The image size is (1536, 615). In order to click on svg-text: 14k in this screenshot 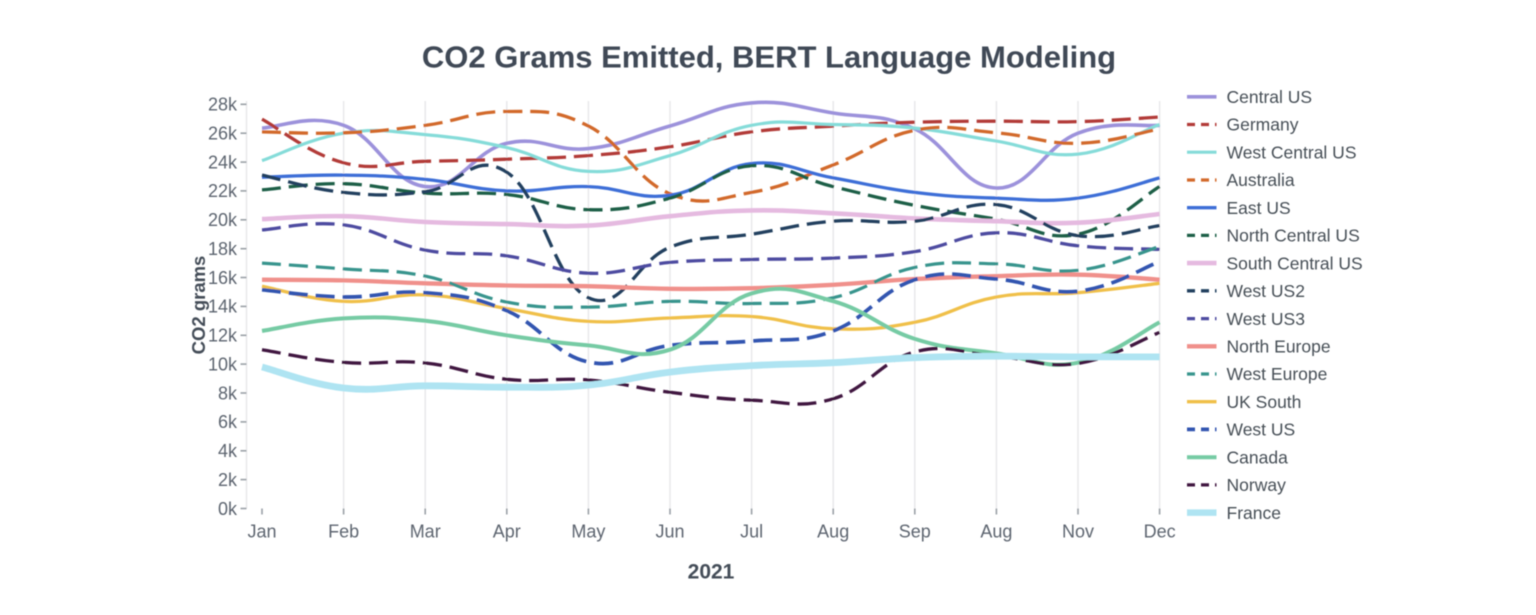, I will do `click(223, 307)`.